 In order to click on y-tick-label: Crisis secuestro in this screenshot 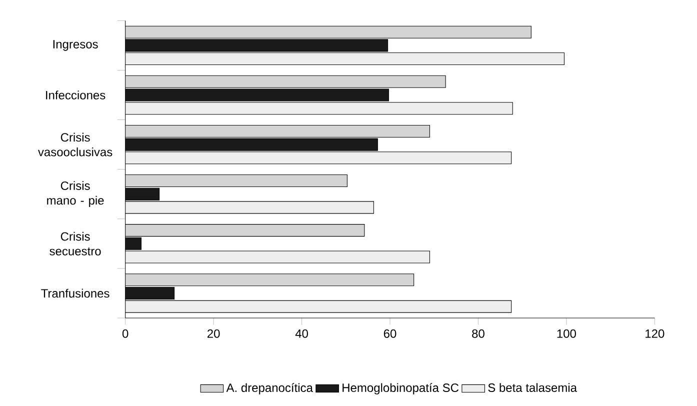, I will do `click(75, 244)`.